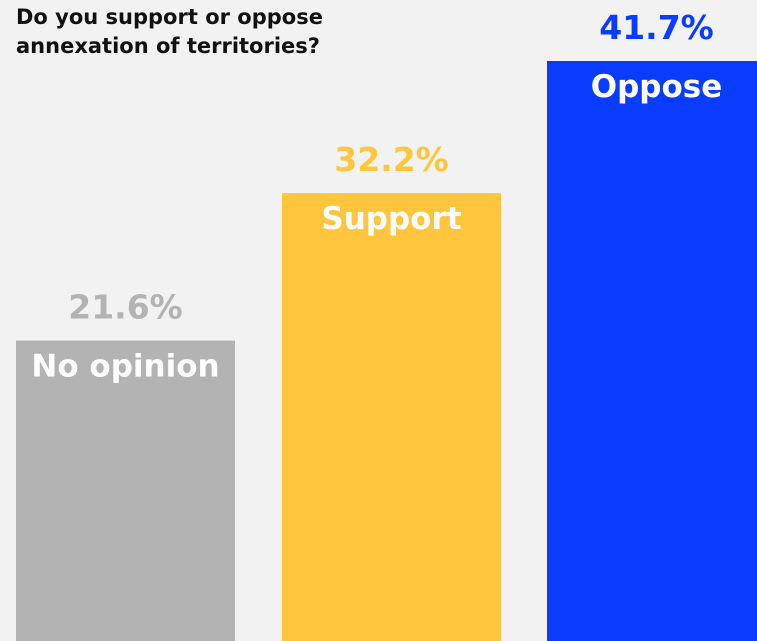  What do you see at coordinates (656, 27) in the screenshot?
I see `value-label-oppose: 41.7%` at bounding box center [656, 27].